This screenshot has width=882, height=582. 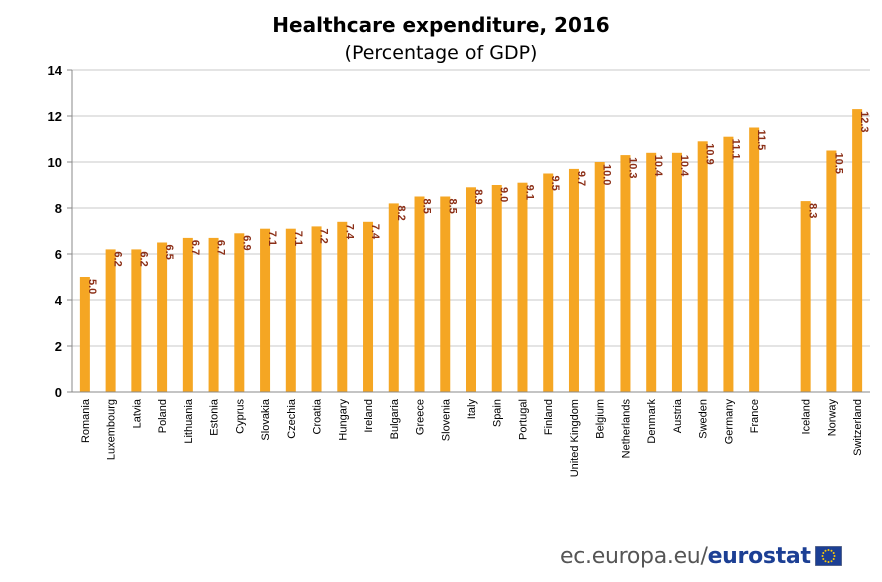 I want to click on x-tick-label: Finland, so click(x=549, y=417).